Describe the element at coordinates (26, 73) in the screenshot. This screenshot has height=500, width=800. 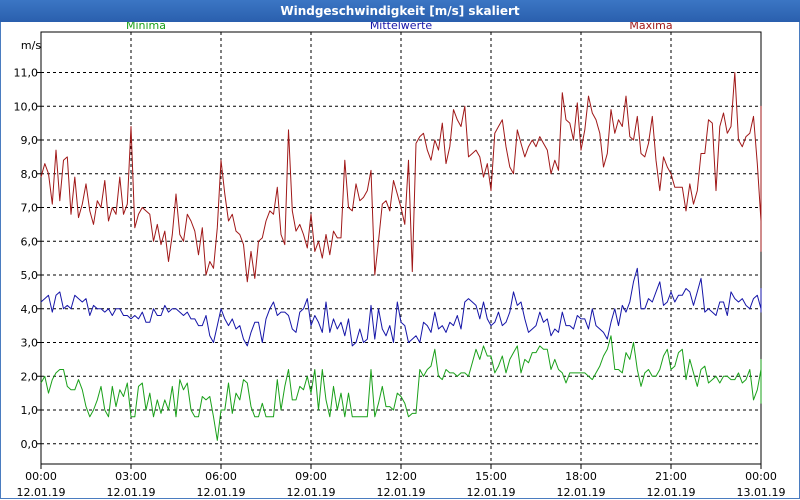
I see `y-tick-label: 11,0` at that location.